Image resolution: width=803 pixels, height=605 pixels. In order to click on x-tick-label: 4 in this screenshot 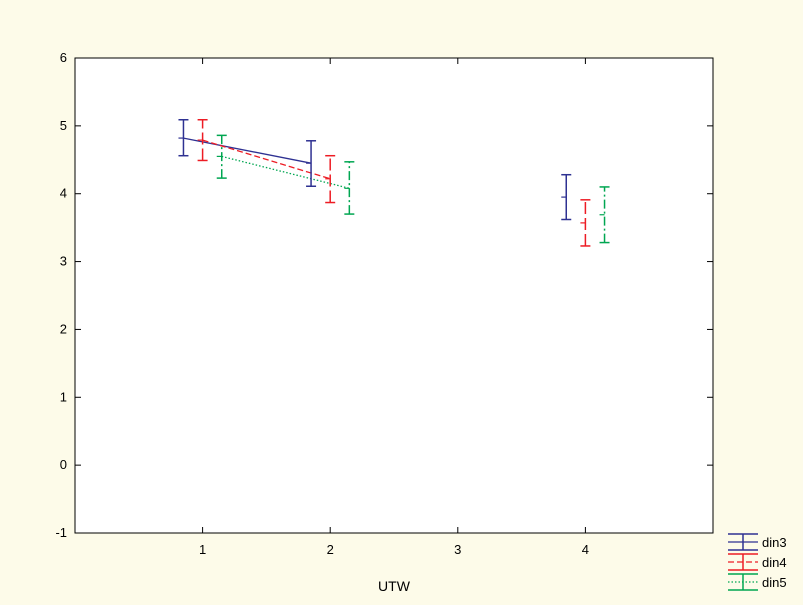, I will do `click(585, 549)`.